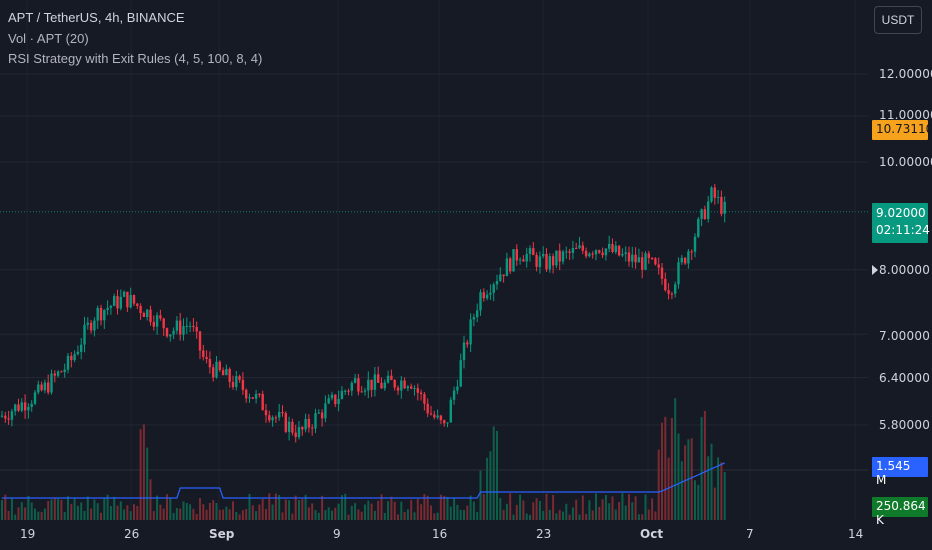  Describe the element at coordinates (48, 38) in the screenshot. I see `volume-indicator-label: Vol · APT (20)` at that location.